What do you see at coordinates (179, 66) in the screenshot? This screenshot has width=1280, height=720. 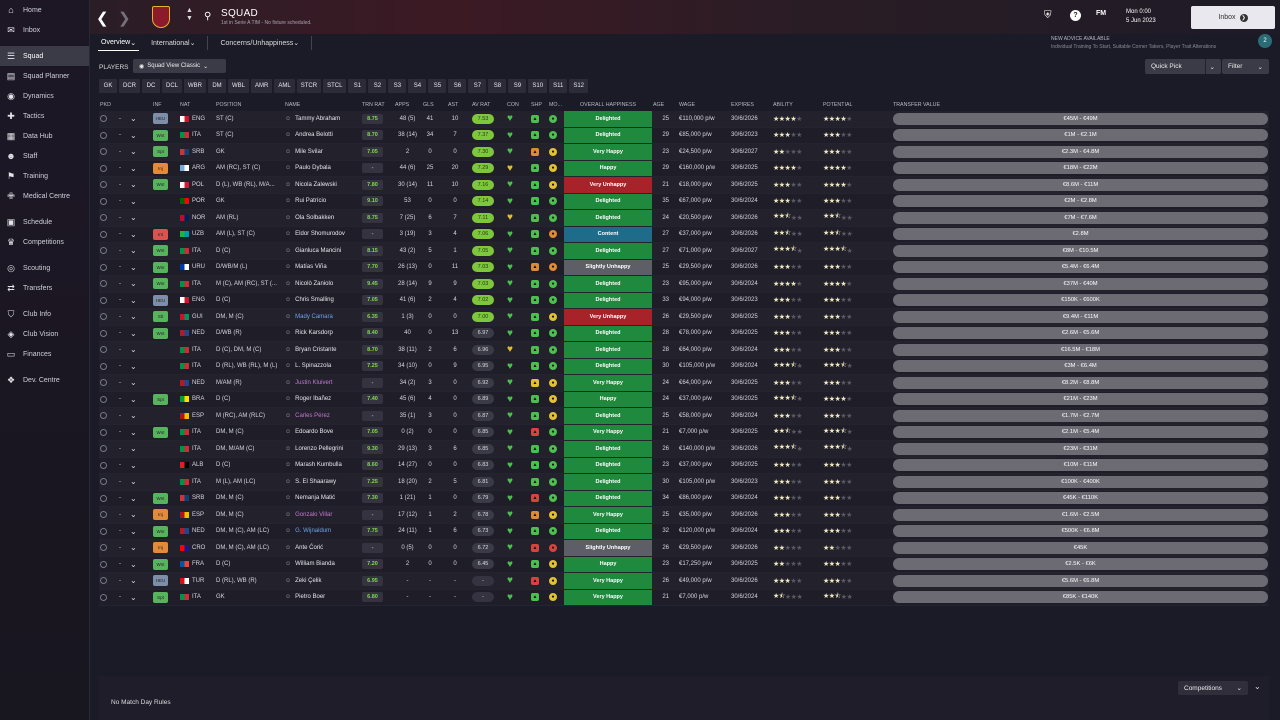 I see `view-selector: ◉ Squad View Classic ⌄` at bounding box center [179, 66].